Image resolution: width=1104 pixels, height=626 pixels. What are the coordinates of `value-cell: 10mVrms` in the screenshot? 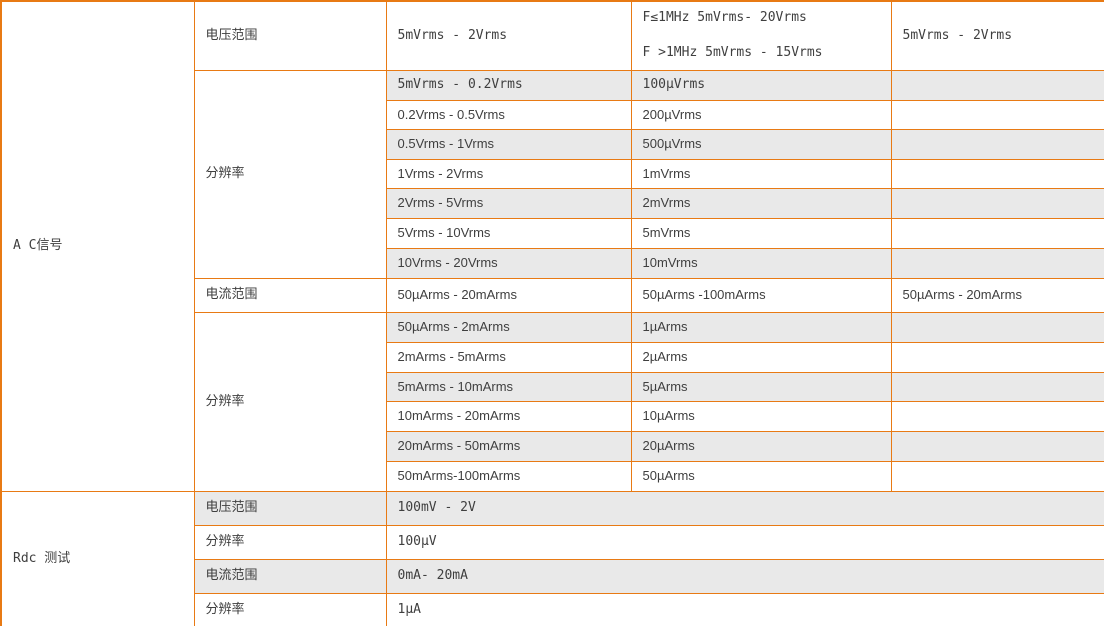 It's located at (761, 263).